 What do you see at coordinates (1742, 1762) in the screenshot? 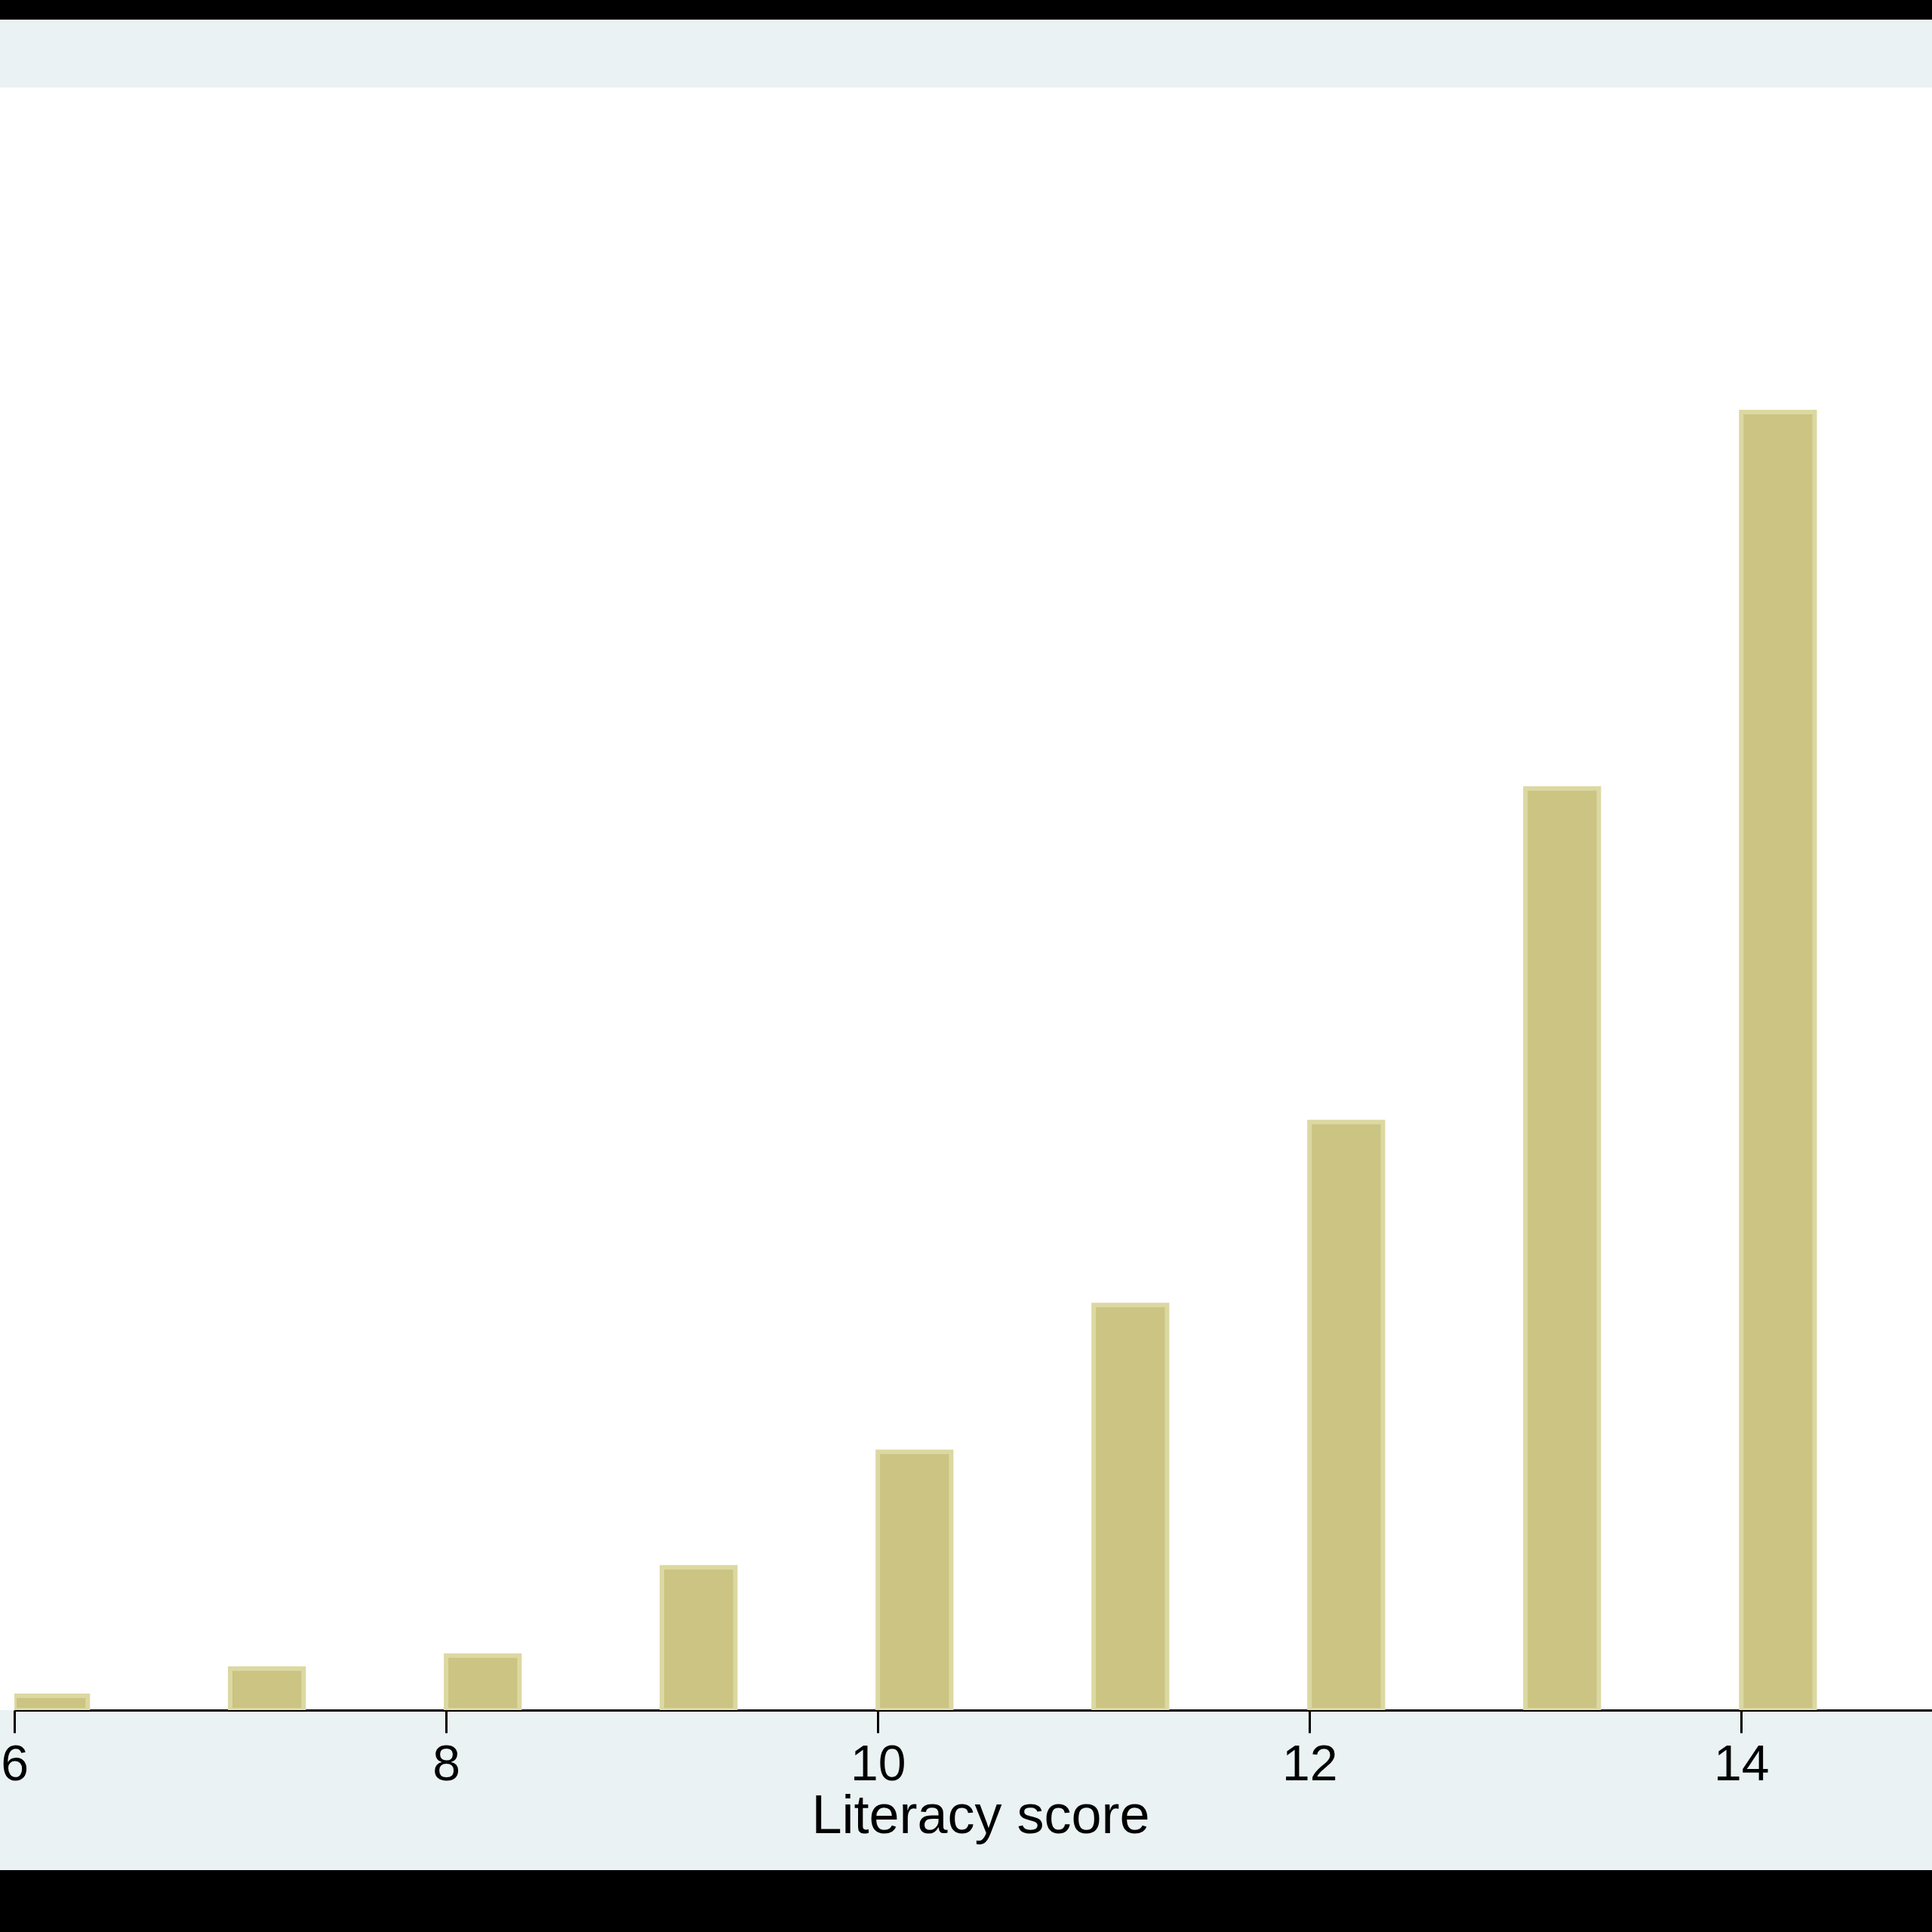
I see `x-tick-label: 14` at bounding box center [1742, 1762].